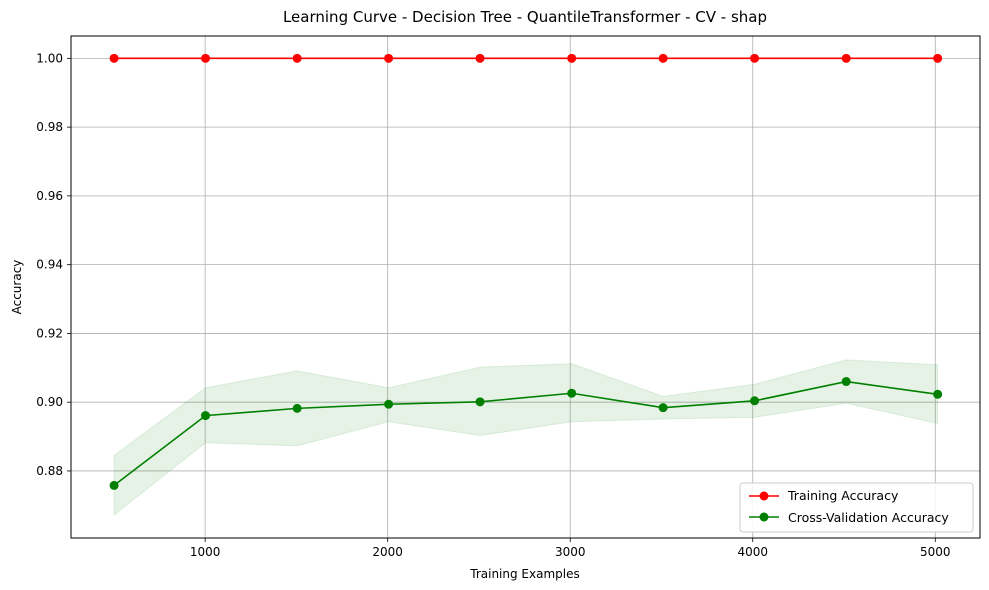  Describe the element at coordinates (570, 552) in the screenshot. I see `x-tick-label: 3000` at that location.